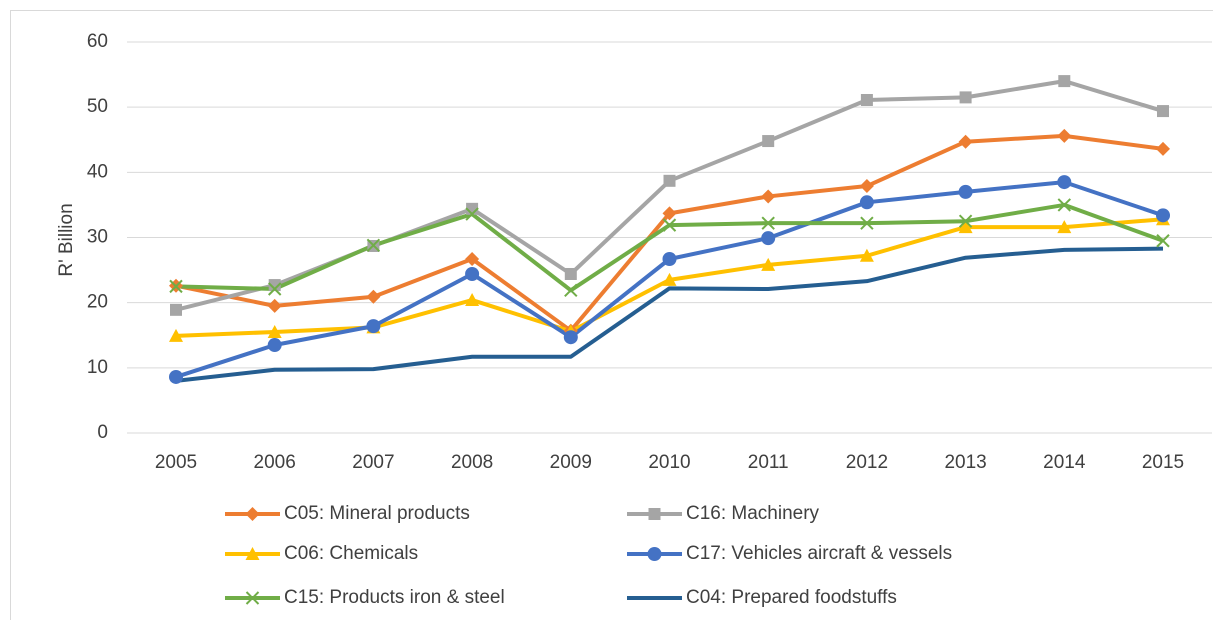 This screenshot has height=620, width=1213. Describe the element at coordinates (97, 41) in the screenshot. I see `y-tick-label: 60` at that location.